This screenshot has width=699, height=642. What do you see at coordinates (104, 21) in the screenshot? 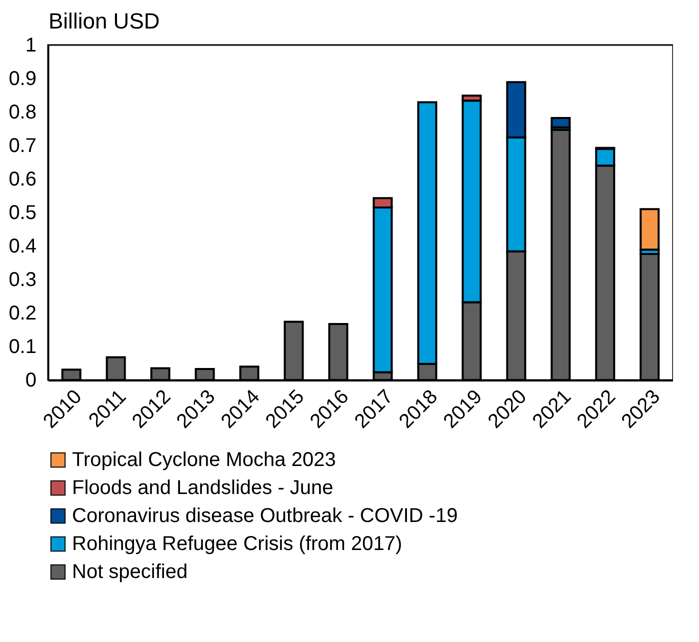
I see `y-axis-title: Billion USD` at bounding box center [104, 21].